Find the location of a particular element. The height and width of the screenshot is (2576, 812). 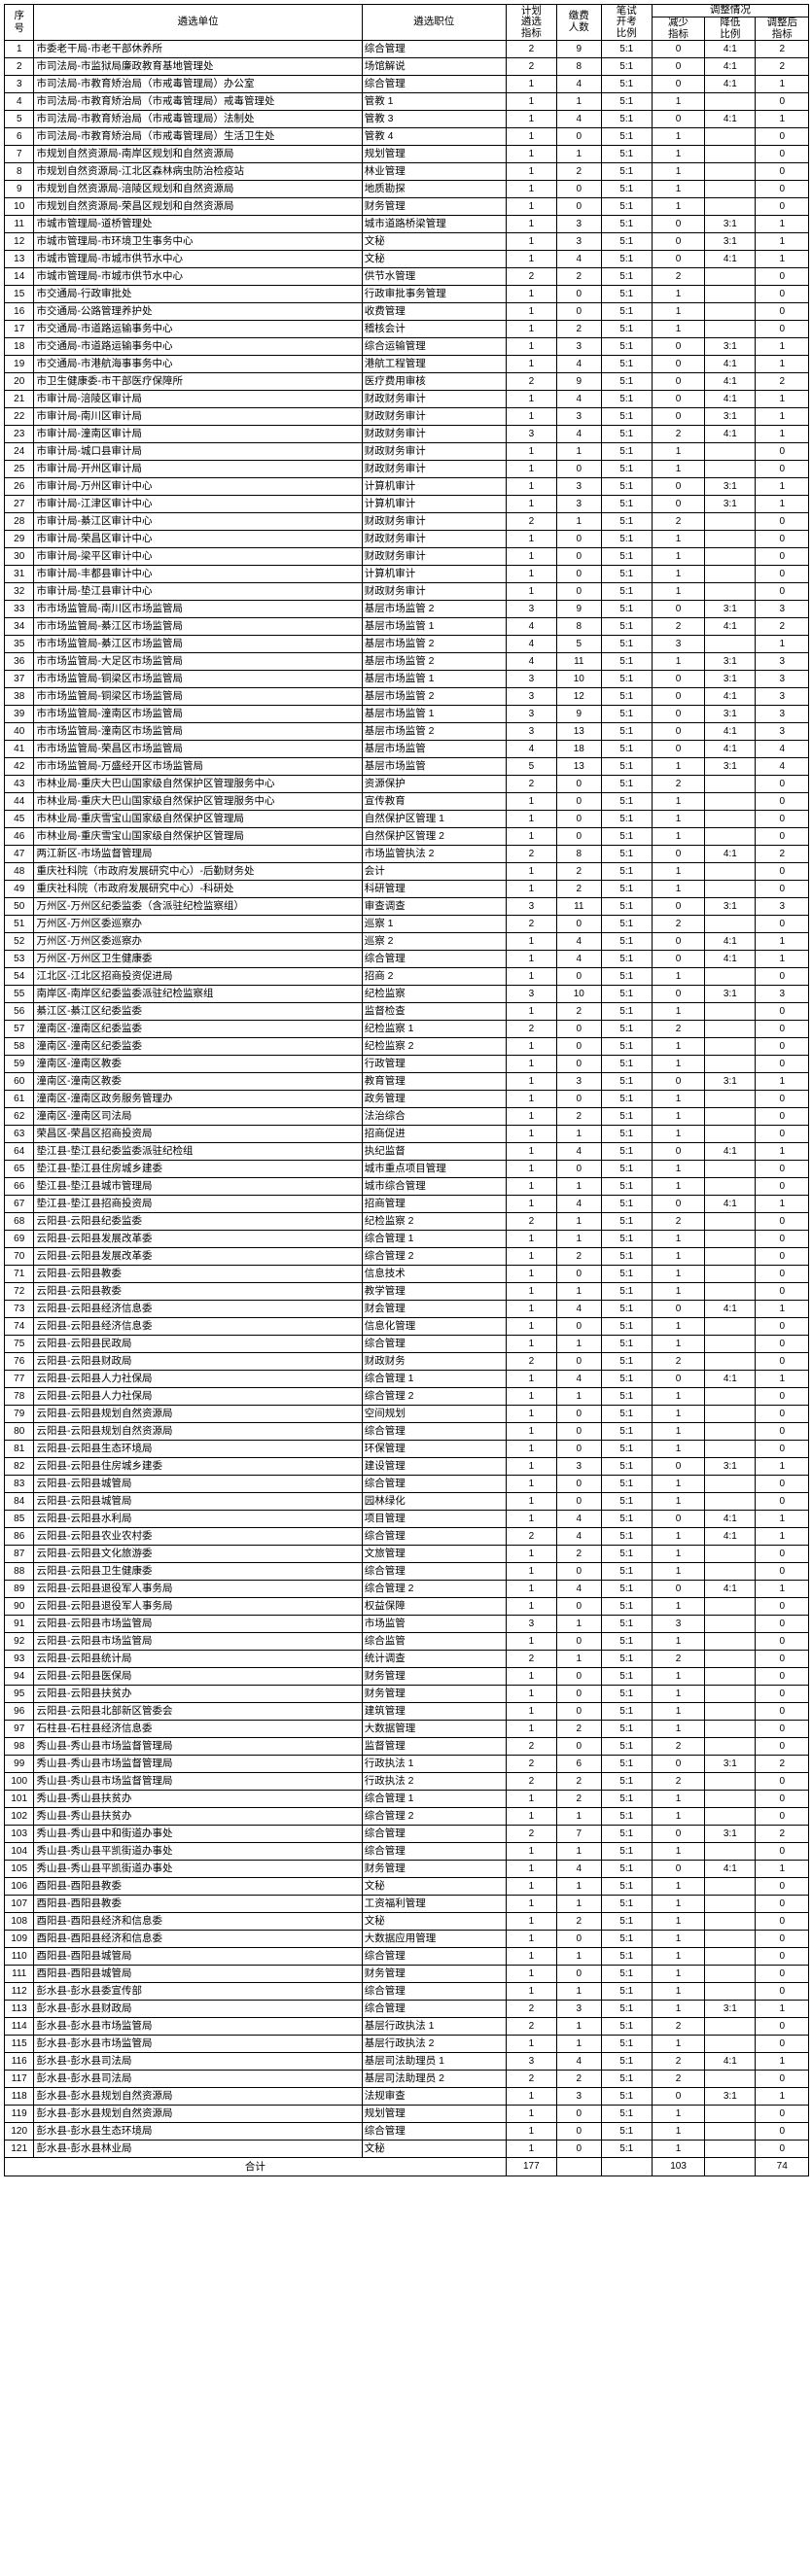

cell-post: 财政财务审计 is located at coordinates (434, 470).